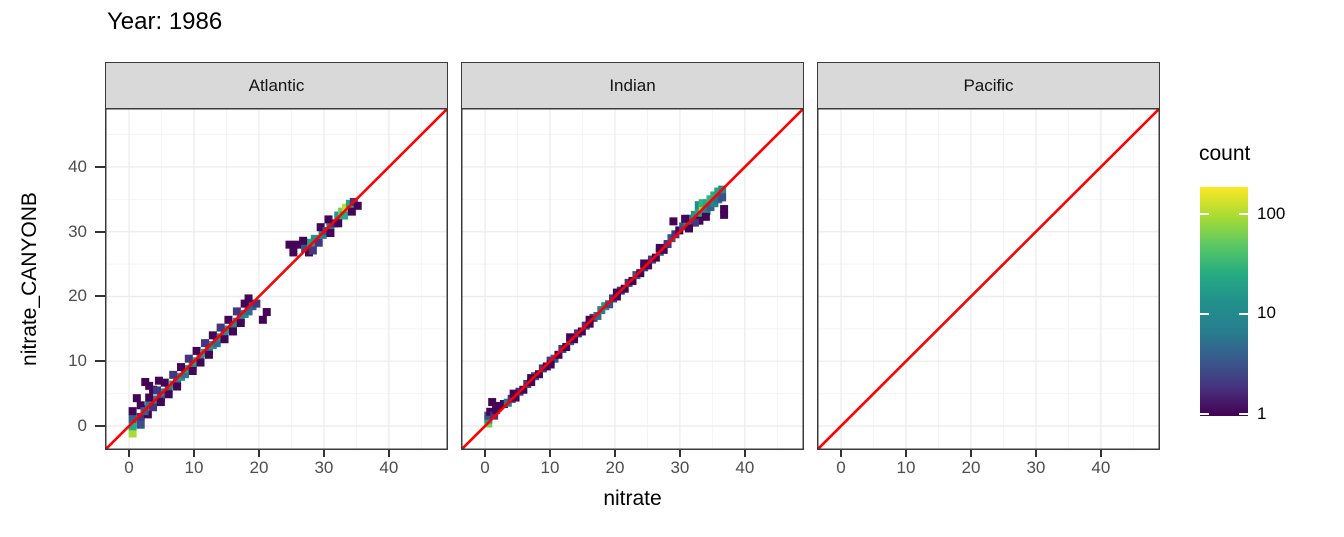 The image size is (1344, 537). I want to click on y-tick-label: 30, so click(77, 231).